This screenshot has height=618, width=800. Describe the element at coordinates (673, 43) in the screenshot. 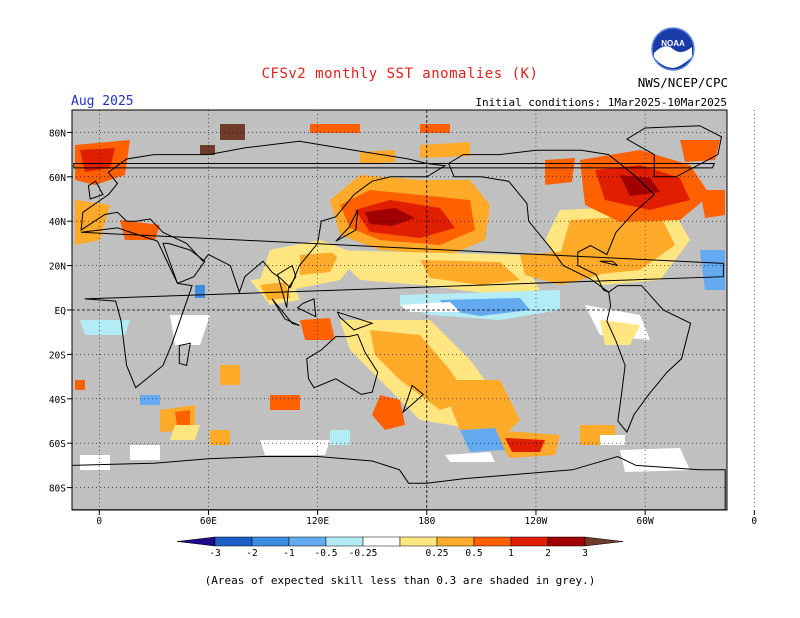

I see `svg-text: NOAA` at that location.